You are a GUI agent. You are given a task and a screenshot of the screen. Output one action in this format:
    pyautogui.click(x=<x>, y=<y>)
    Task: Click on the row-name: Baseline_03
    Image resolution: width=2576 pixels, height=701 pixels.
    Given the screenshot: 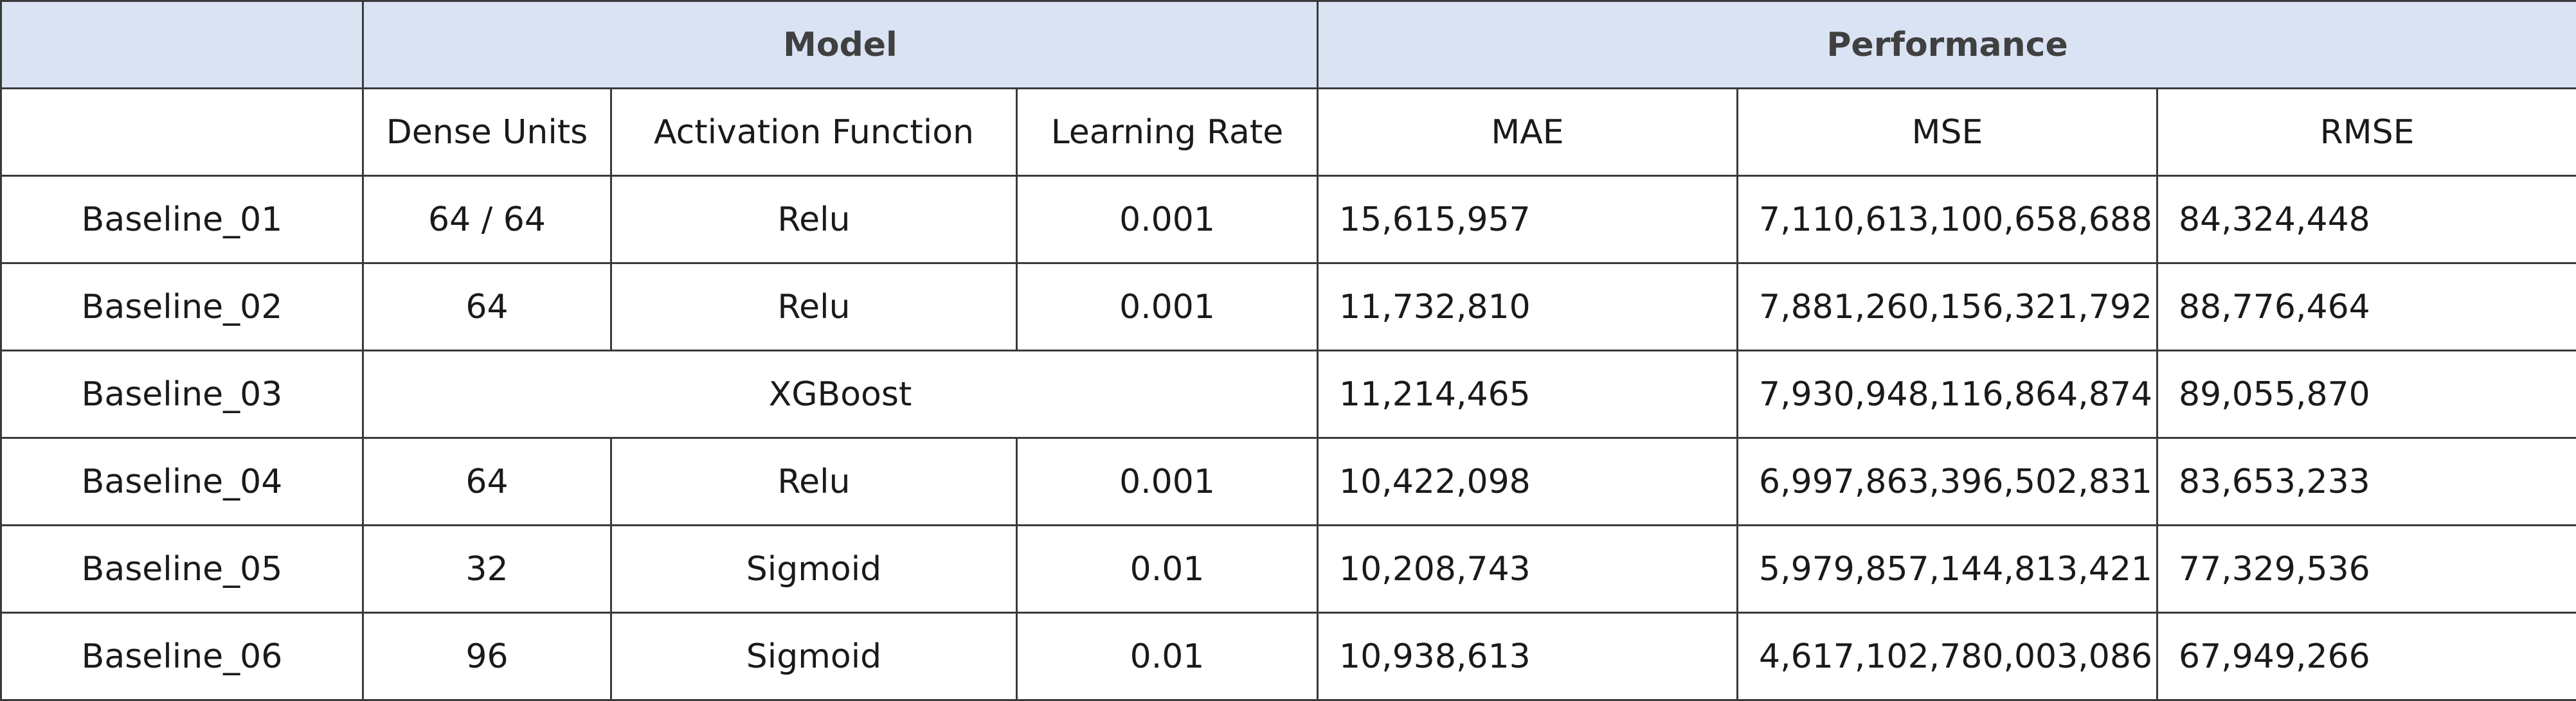 What is the action you would take?
    pyautogui.click(x=182, y=394)
    